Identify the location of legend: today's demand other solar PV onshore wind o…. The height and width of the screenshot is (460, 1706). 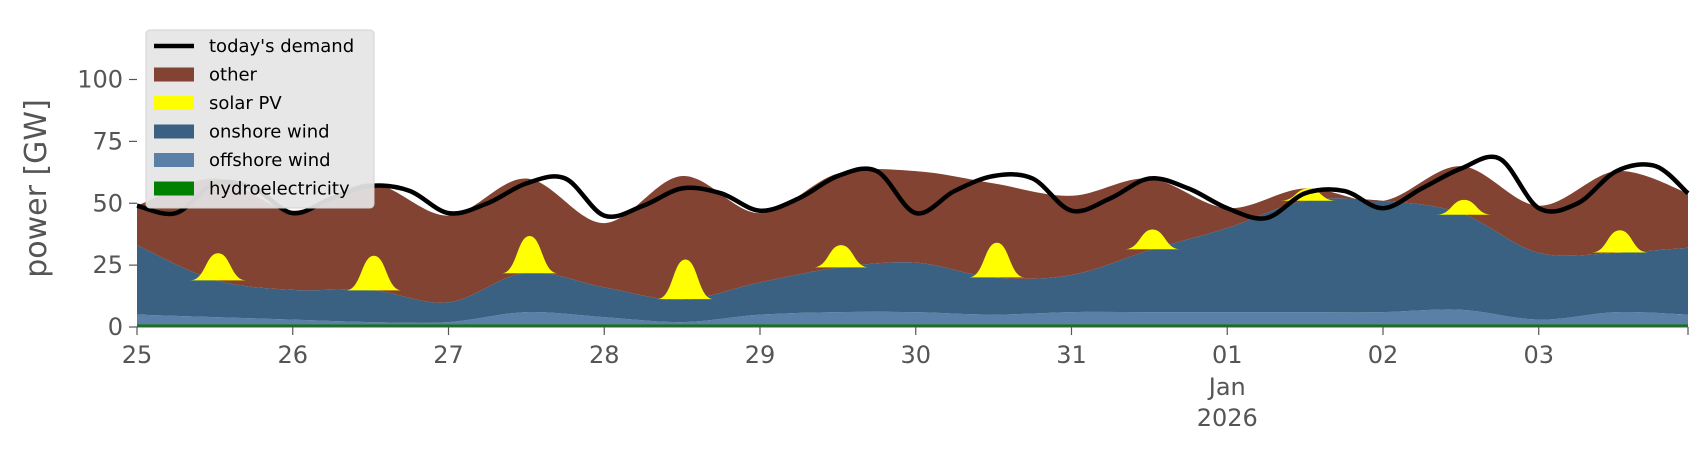
(260, 119).